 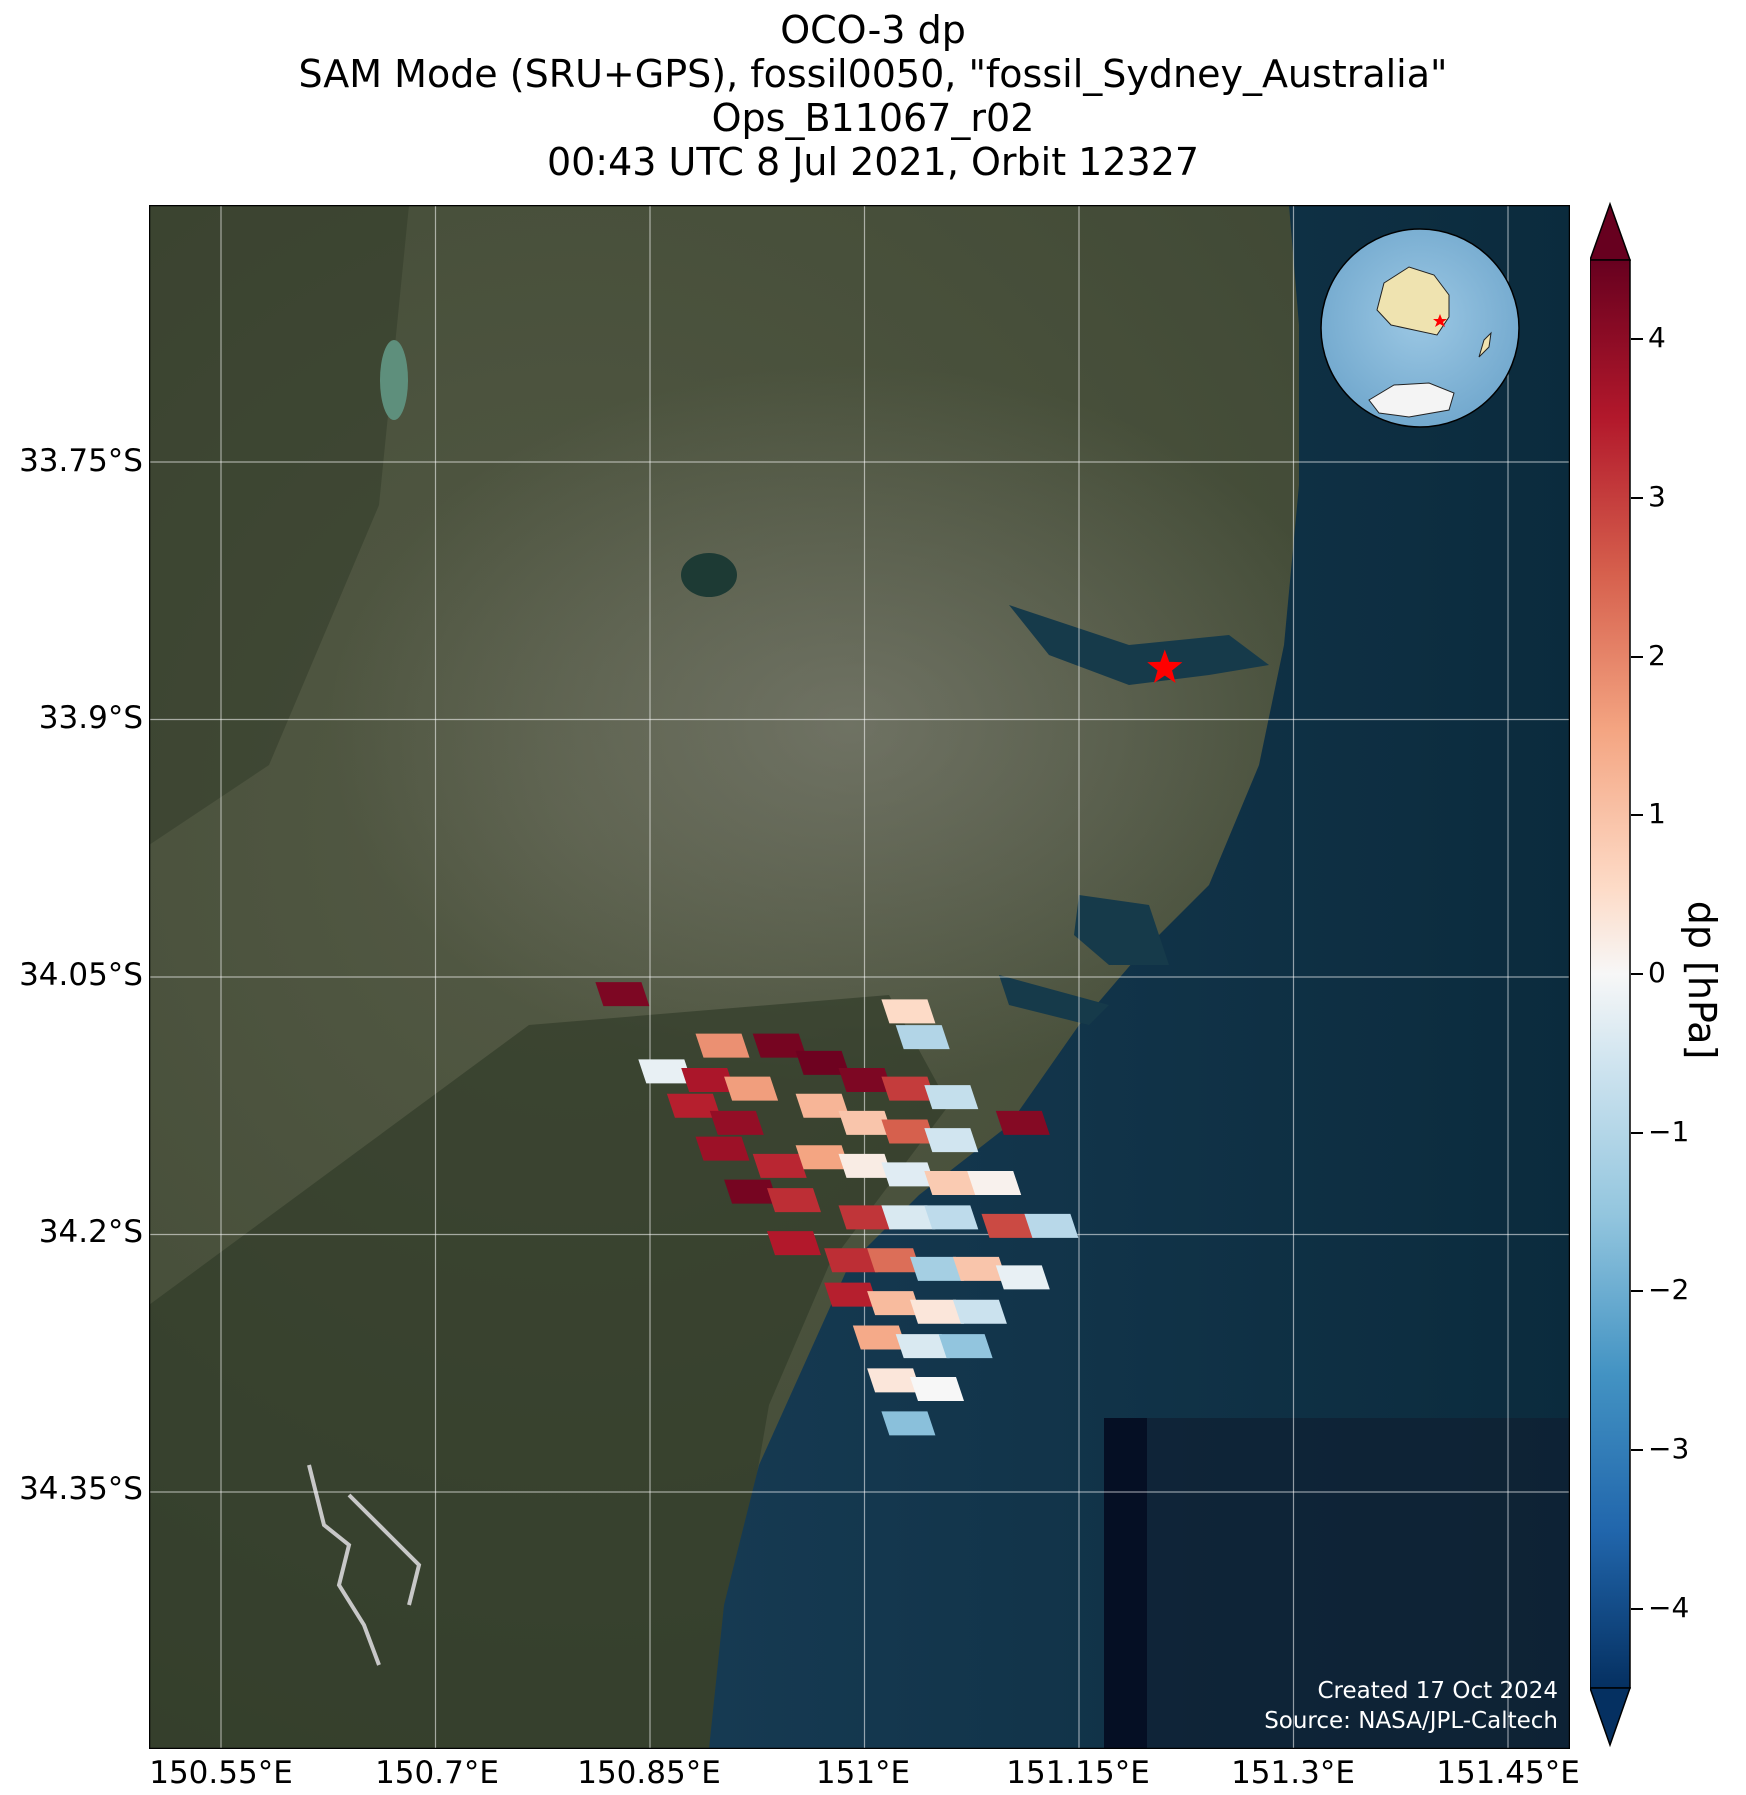 What do you see at coordinates (81, 1489) in the screenshot?
I see `lat-tick-label: 34.35°S` at bounding box center [81, 1489].